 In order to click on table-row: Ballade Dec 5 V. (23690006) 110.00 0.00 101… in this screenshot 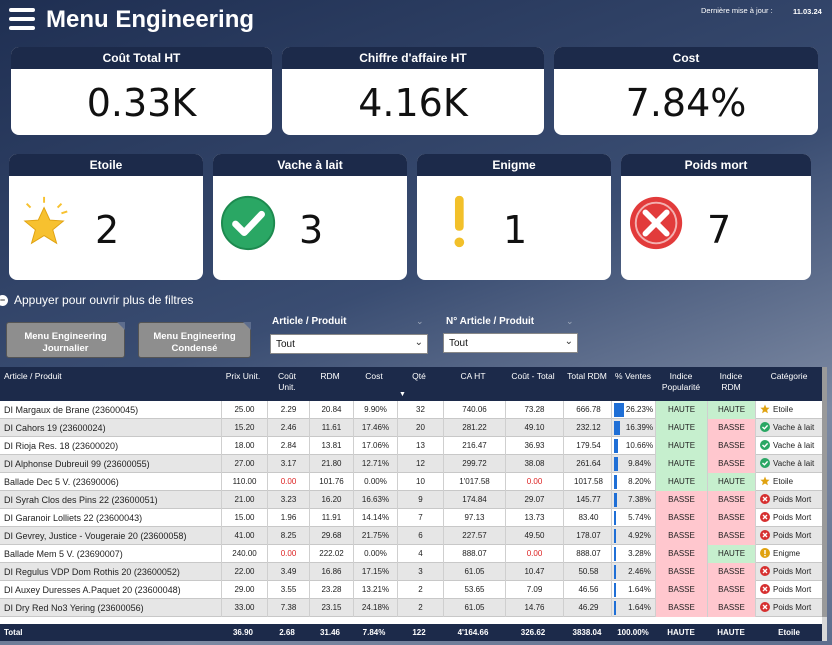, I will do `click(411, 482)`.